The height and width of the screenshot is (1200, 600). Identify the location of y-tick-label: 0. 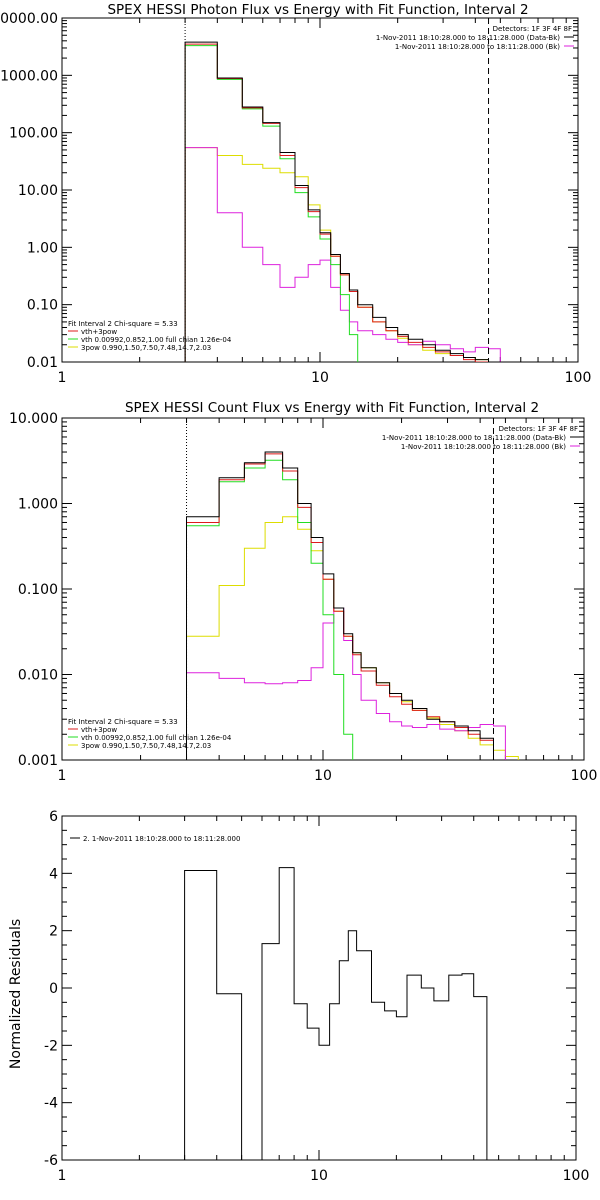
(53, 989).